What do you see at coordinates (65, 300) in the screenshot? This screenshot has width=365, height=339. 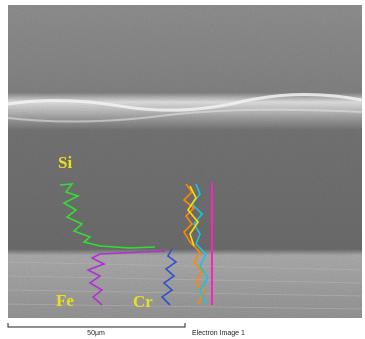 I see `fe-label: Fe` at bounding box center [65, 300].